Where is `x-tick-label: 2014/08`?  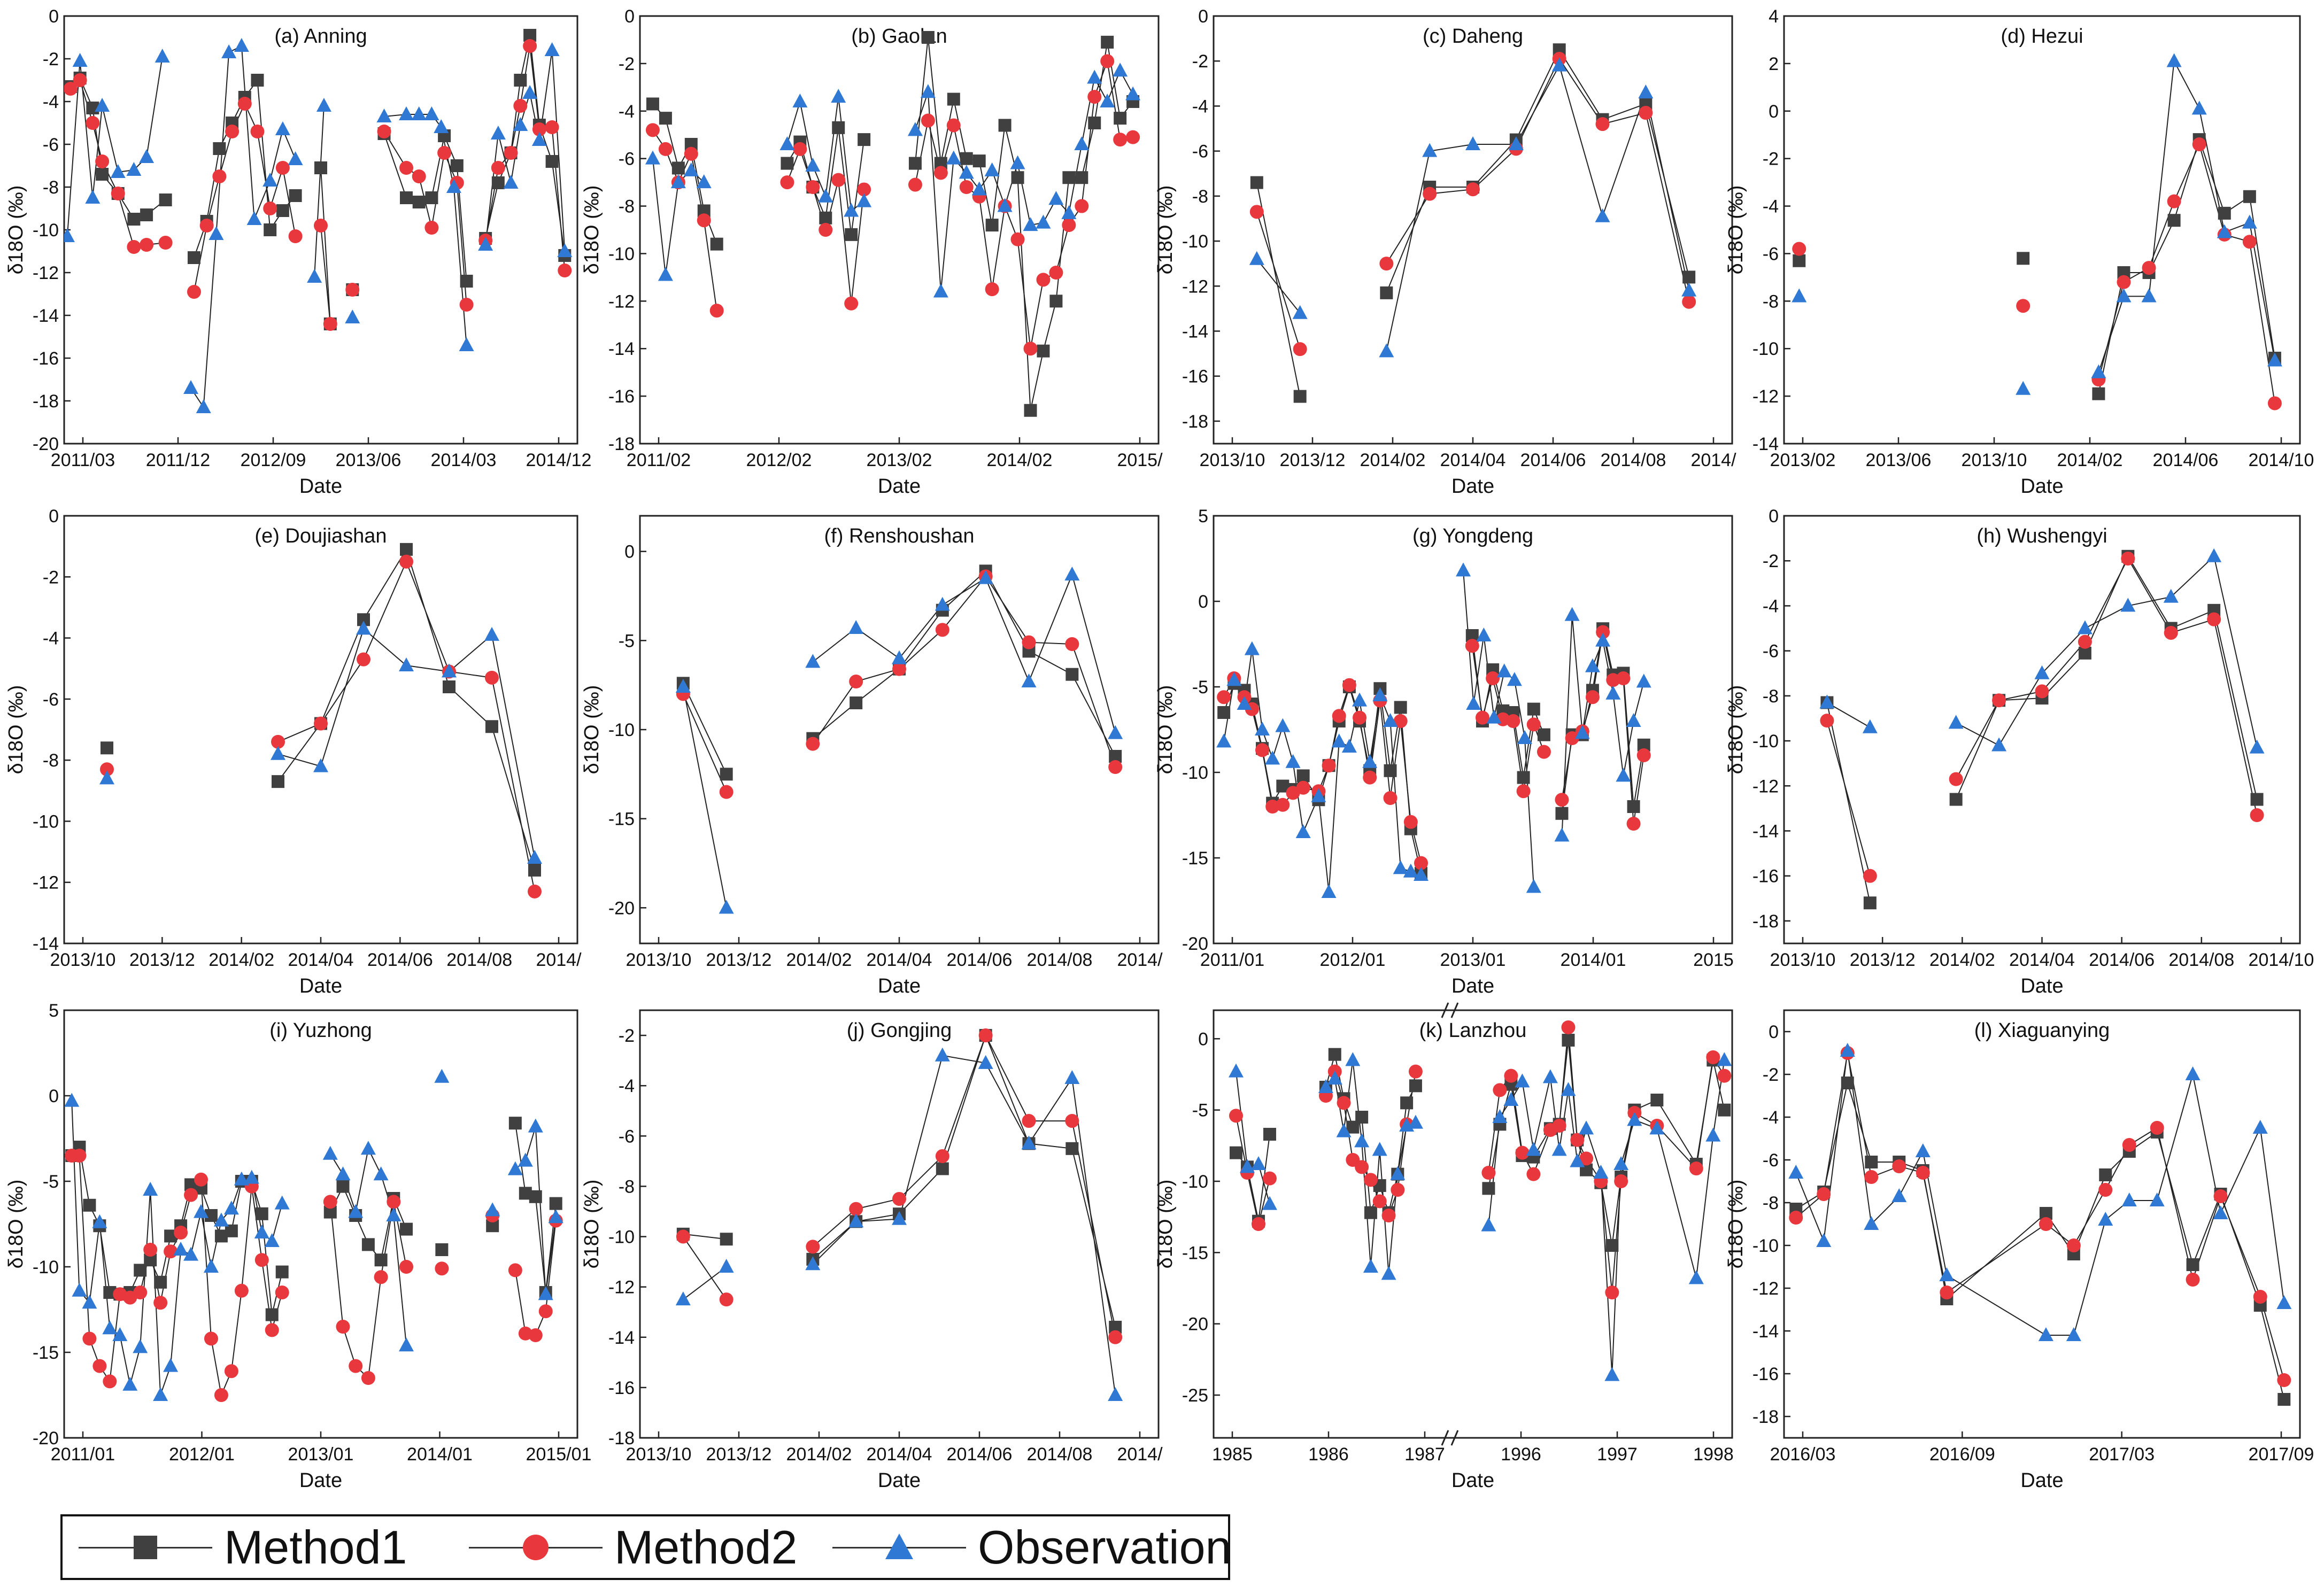
x-tick-label: 2014/08 is located at coordinates (1060, 960).